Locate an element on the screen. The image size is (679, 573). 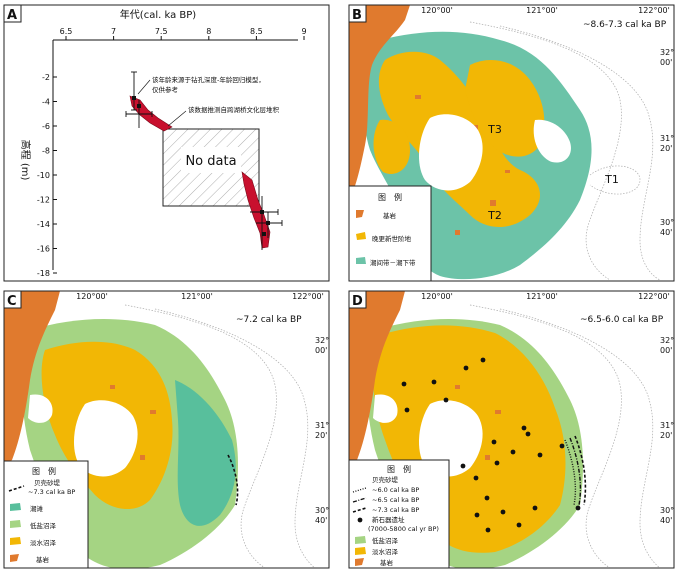
d-taihu-lake is located at coordinates (450, 438).